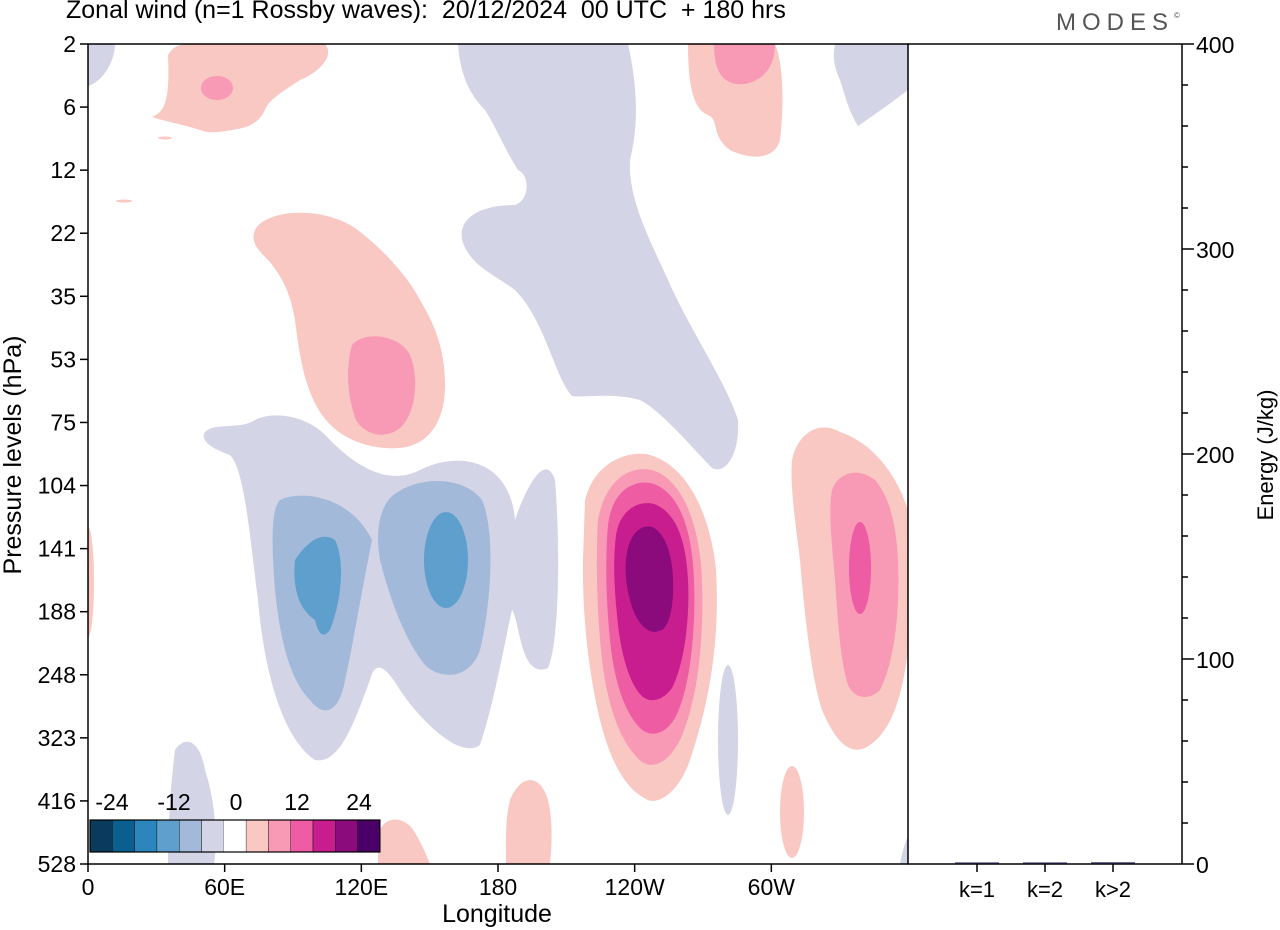  I want to click on contour-pos-bottom-b, so click(404, 841).